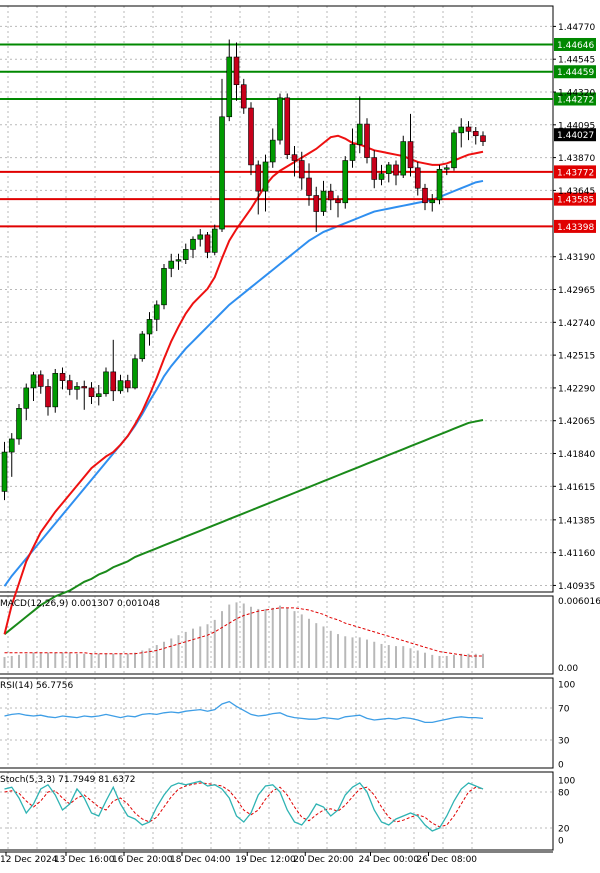  What do you see at coordinates (576, 126) in the screenshot?
I see `price-axis-label: 1.44095` at bounding box center [576, 126].